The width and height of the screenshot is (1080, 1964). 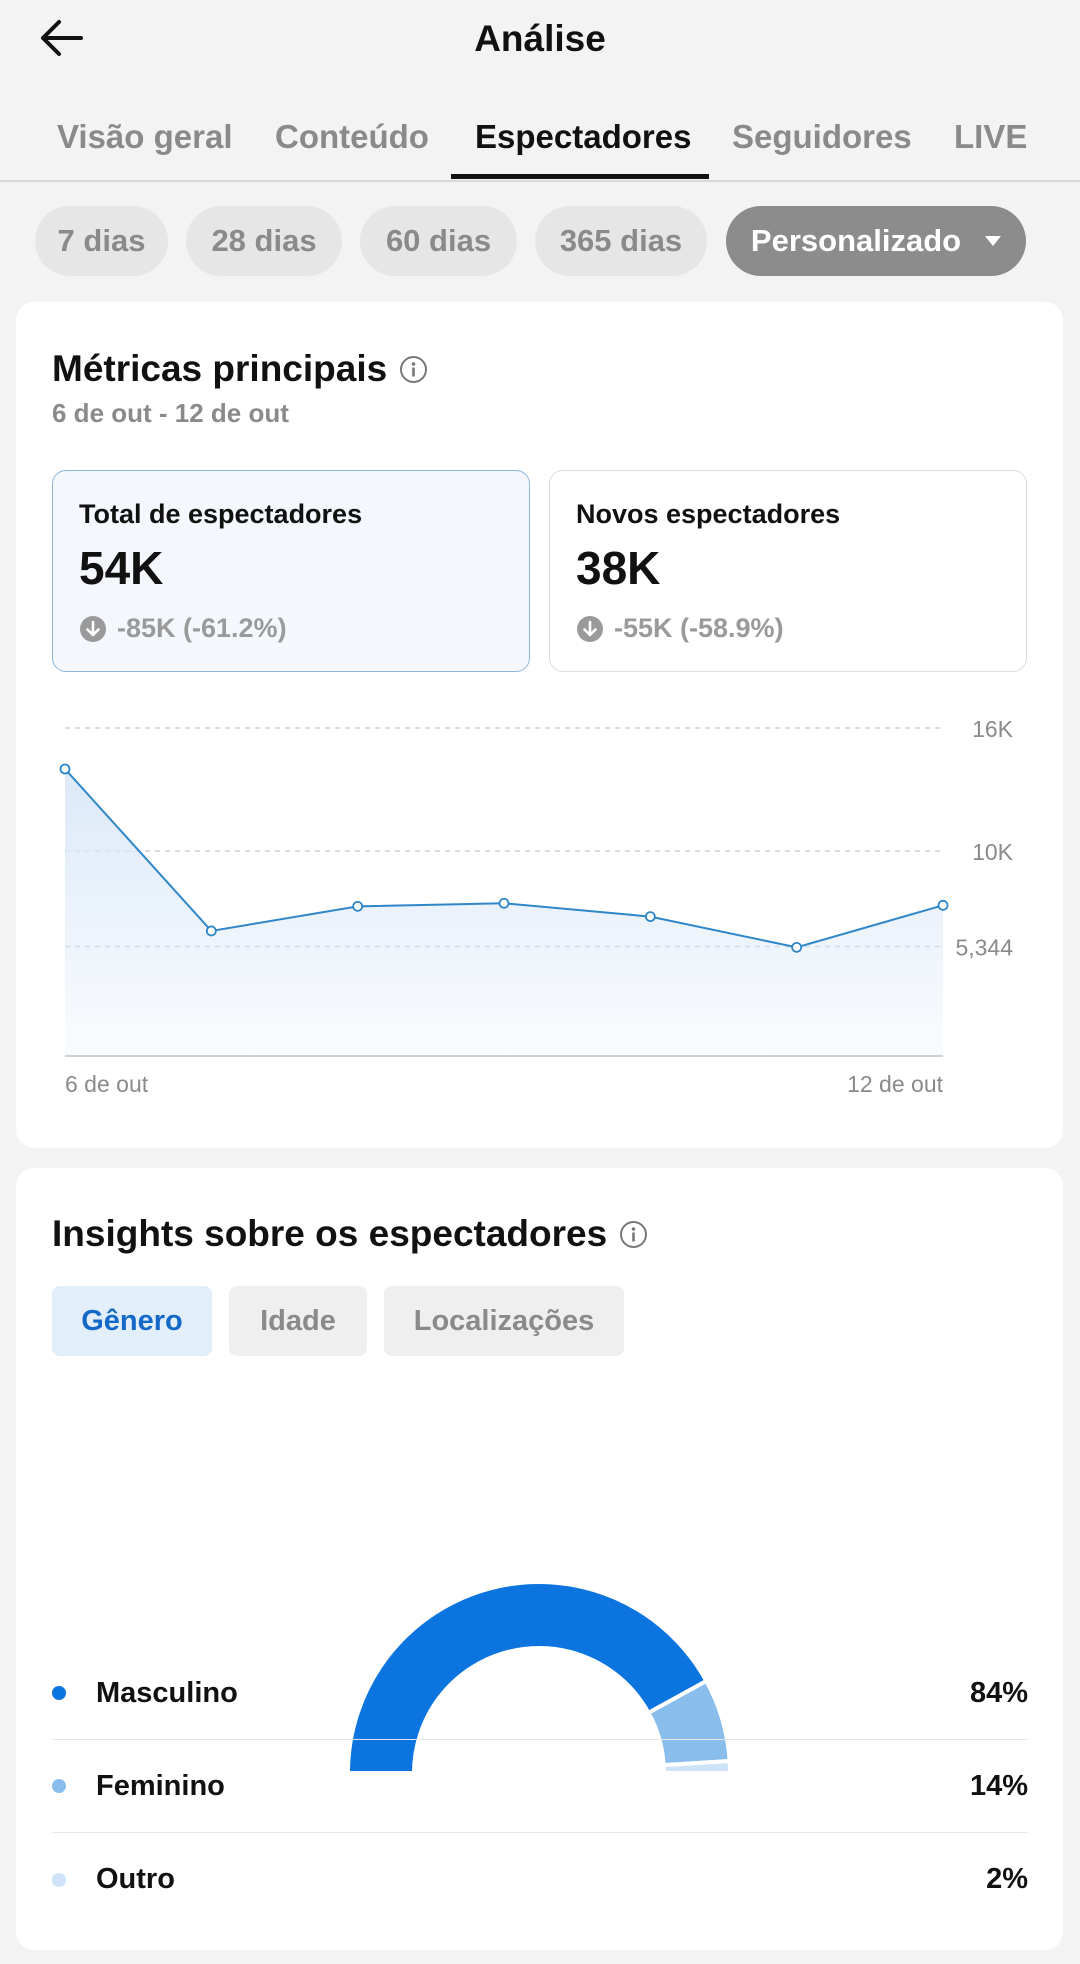 I want to click on legend-row-other: Outro 2%, so click(x=540, y=1879).